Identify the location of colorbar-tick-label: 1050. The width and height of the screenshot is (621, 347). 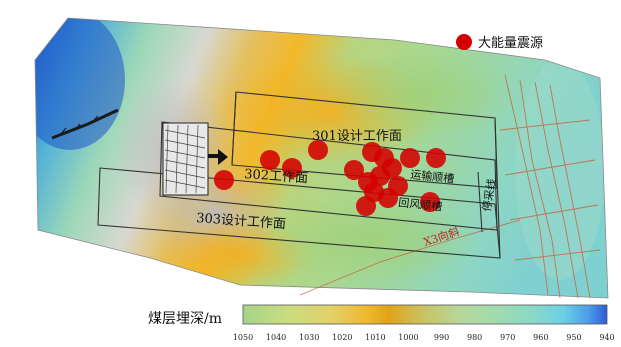
(243, 337).